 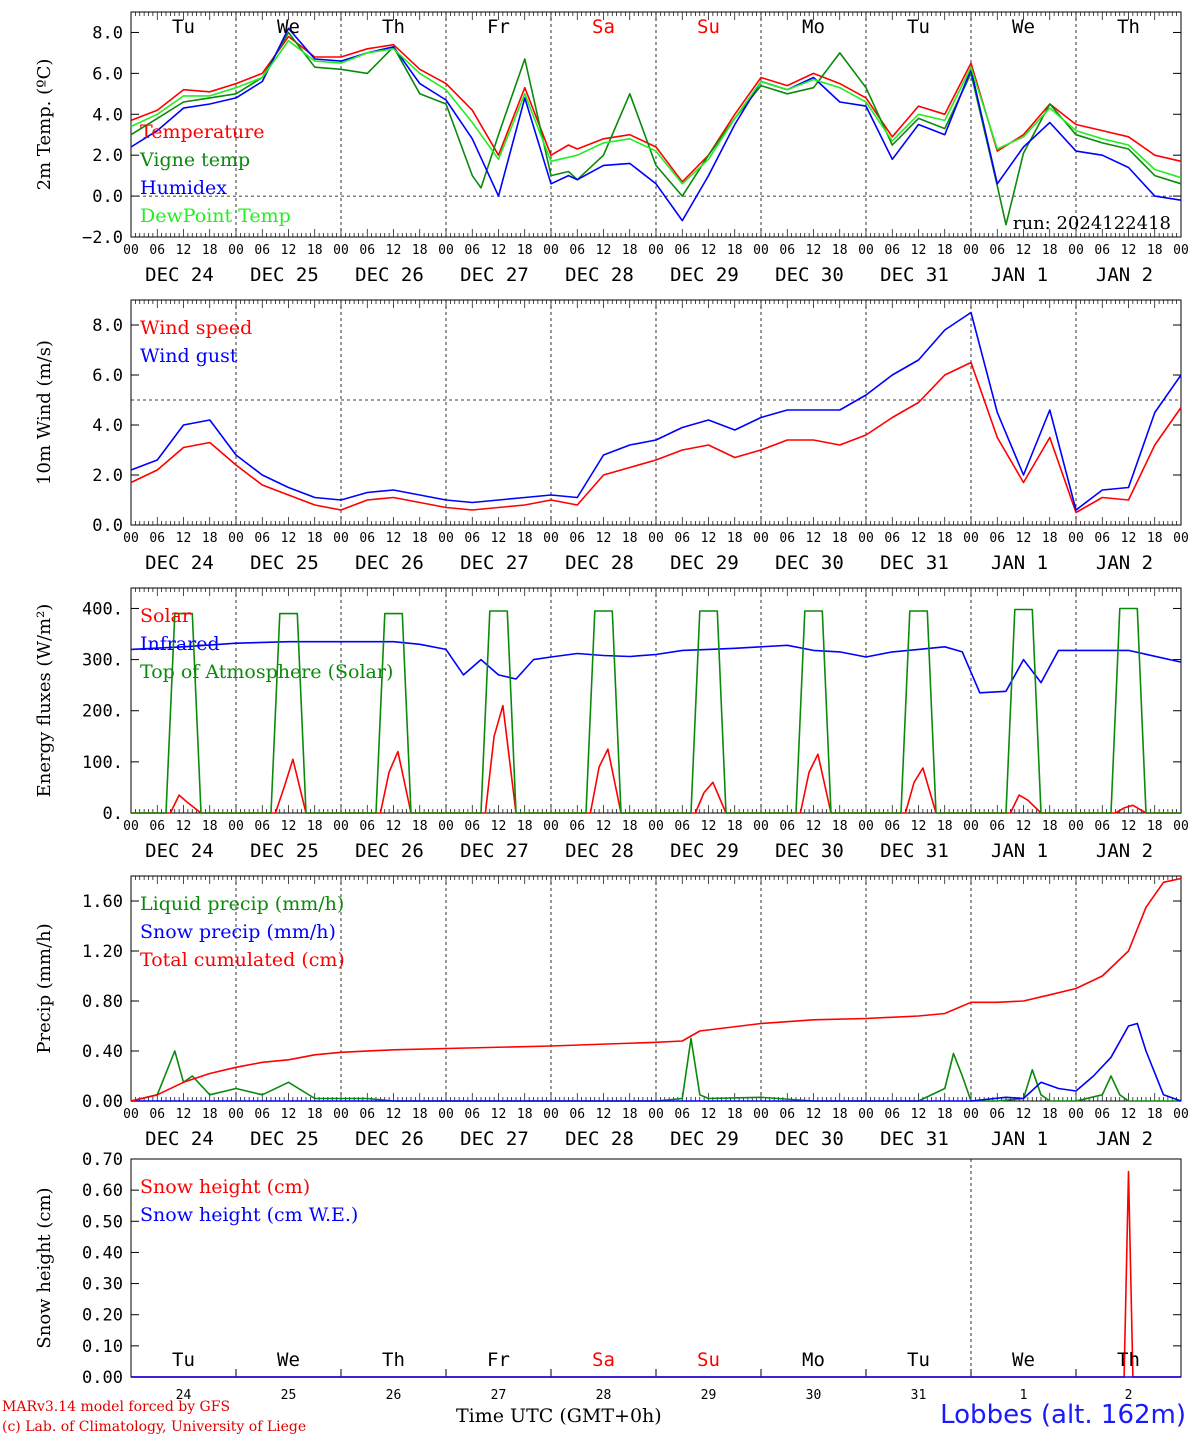 I want to click on x-day-number: 28, so click(x=604, y=1395).